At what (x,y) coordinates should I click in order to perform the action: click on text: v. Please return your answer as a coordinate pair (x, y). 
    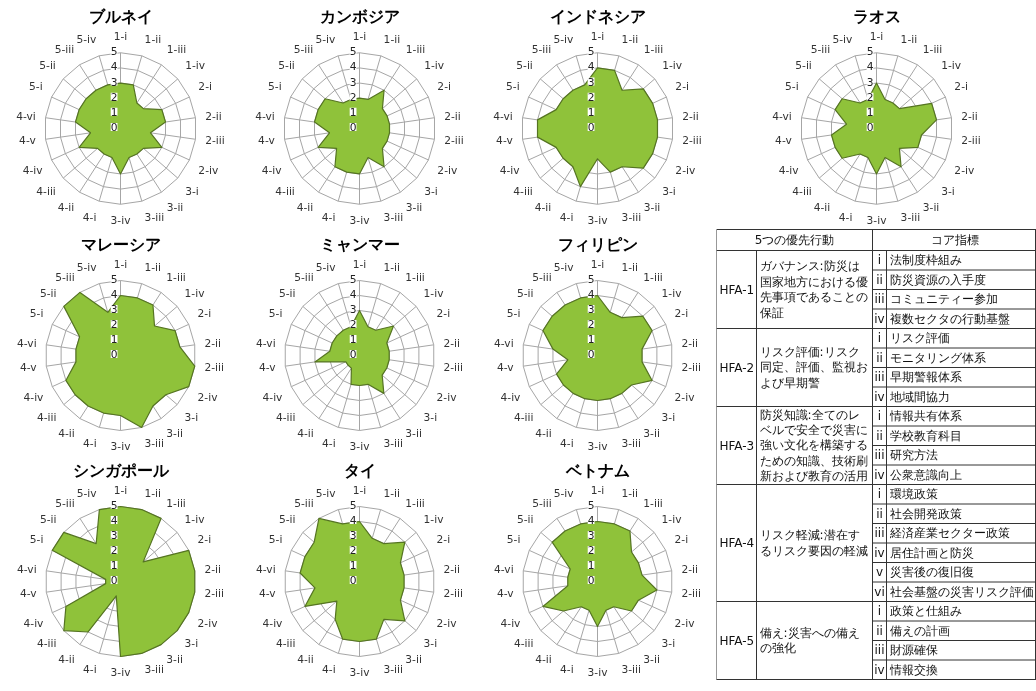
    Looking at the image, I should click on (879, 572).